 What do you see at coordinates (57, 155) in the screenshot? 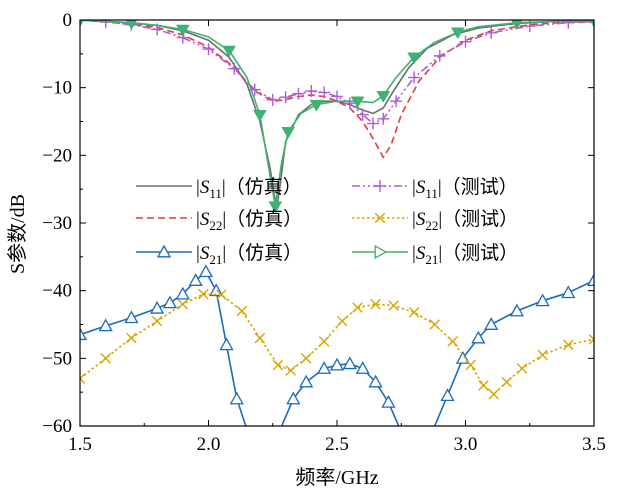
I see `y-tick-label: −20` at bounding box center [57, 155].